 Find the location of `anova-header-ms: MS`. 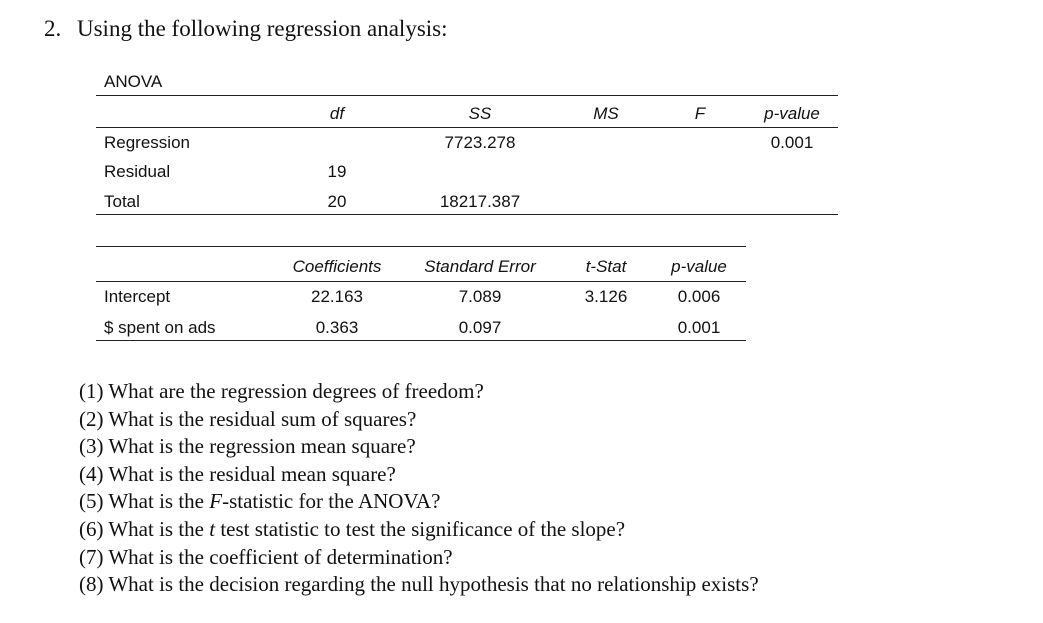

anova-header-ms: MS is located at coordinates (606, 113).